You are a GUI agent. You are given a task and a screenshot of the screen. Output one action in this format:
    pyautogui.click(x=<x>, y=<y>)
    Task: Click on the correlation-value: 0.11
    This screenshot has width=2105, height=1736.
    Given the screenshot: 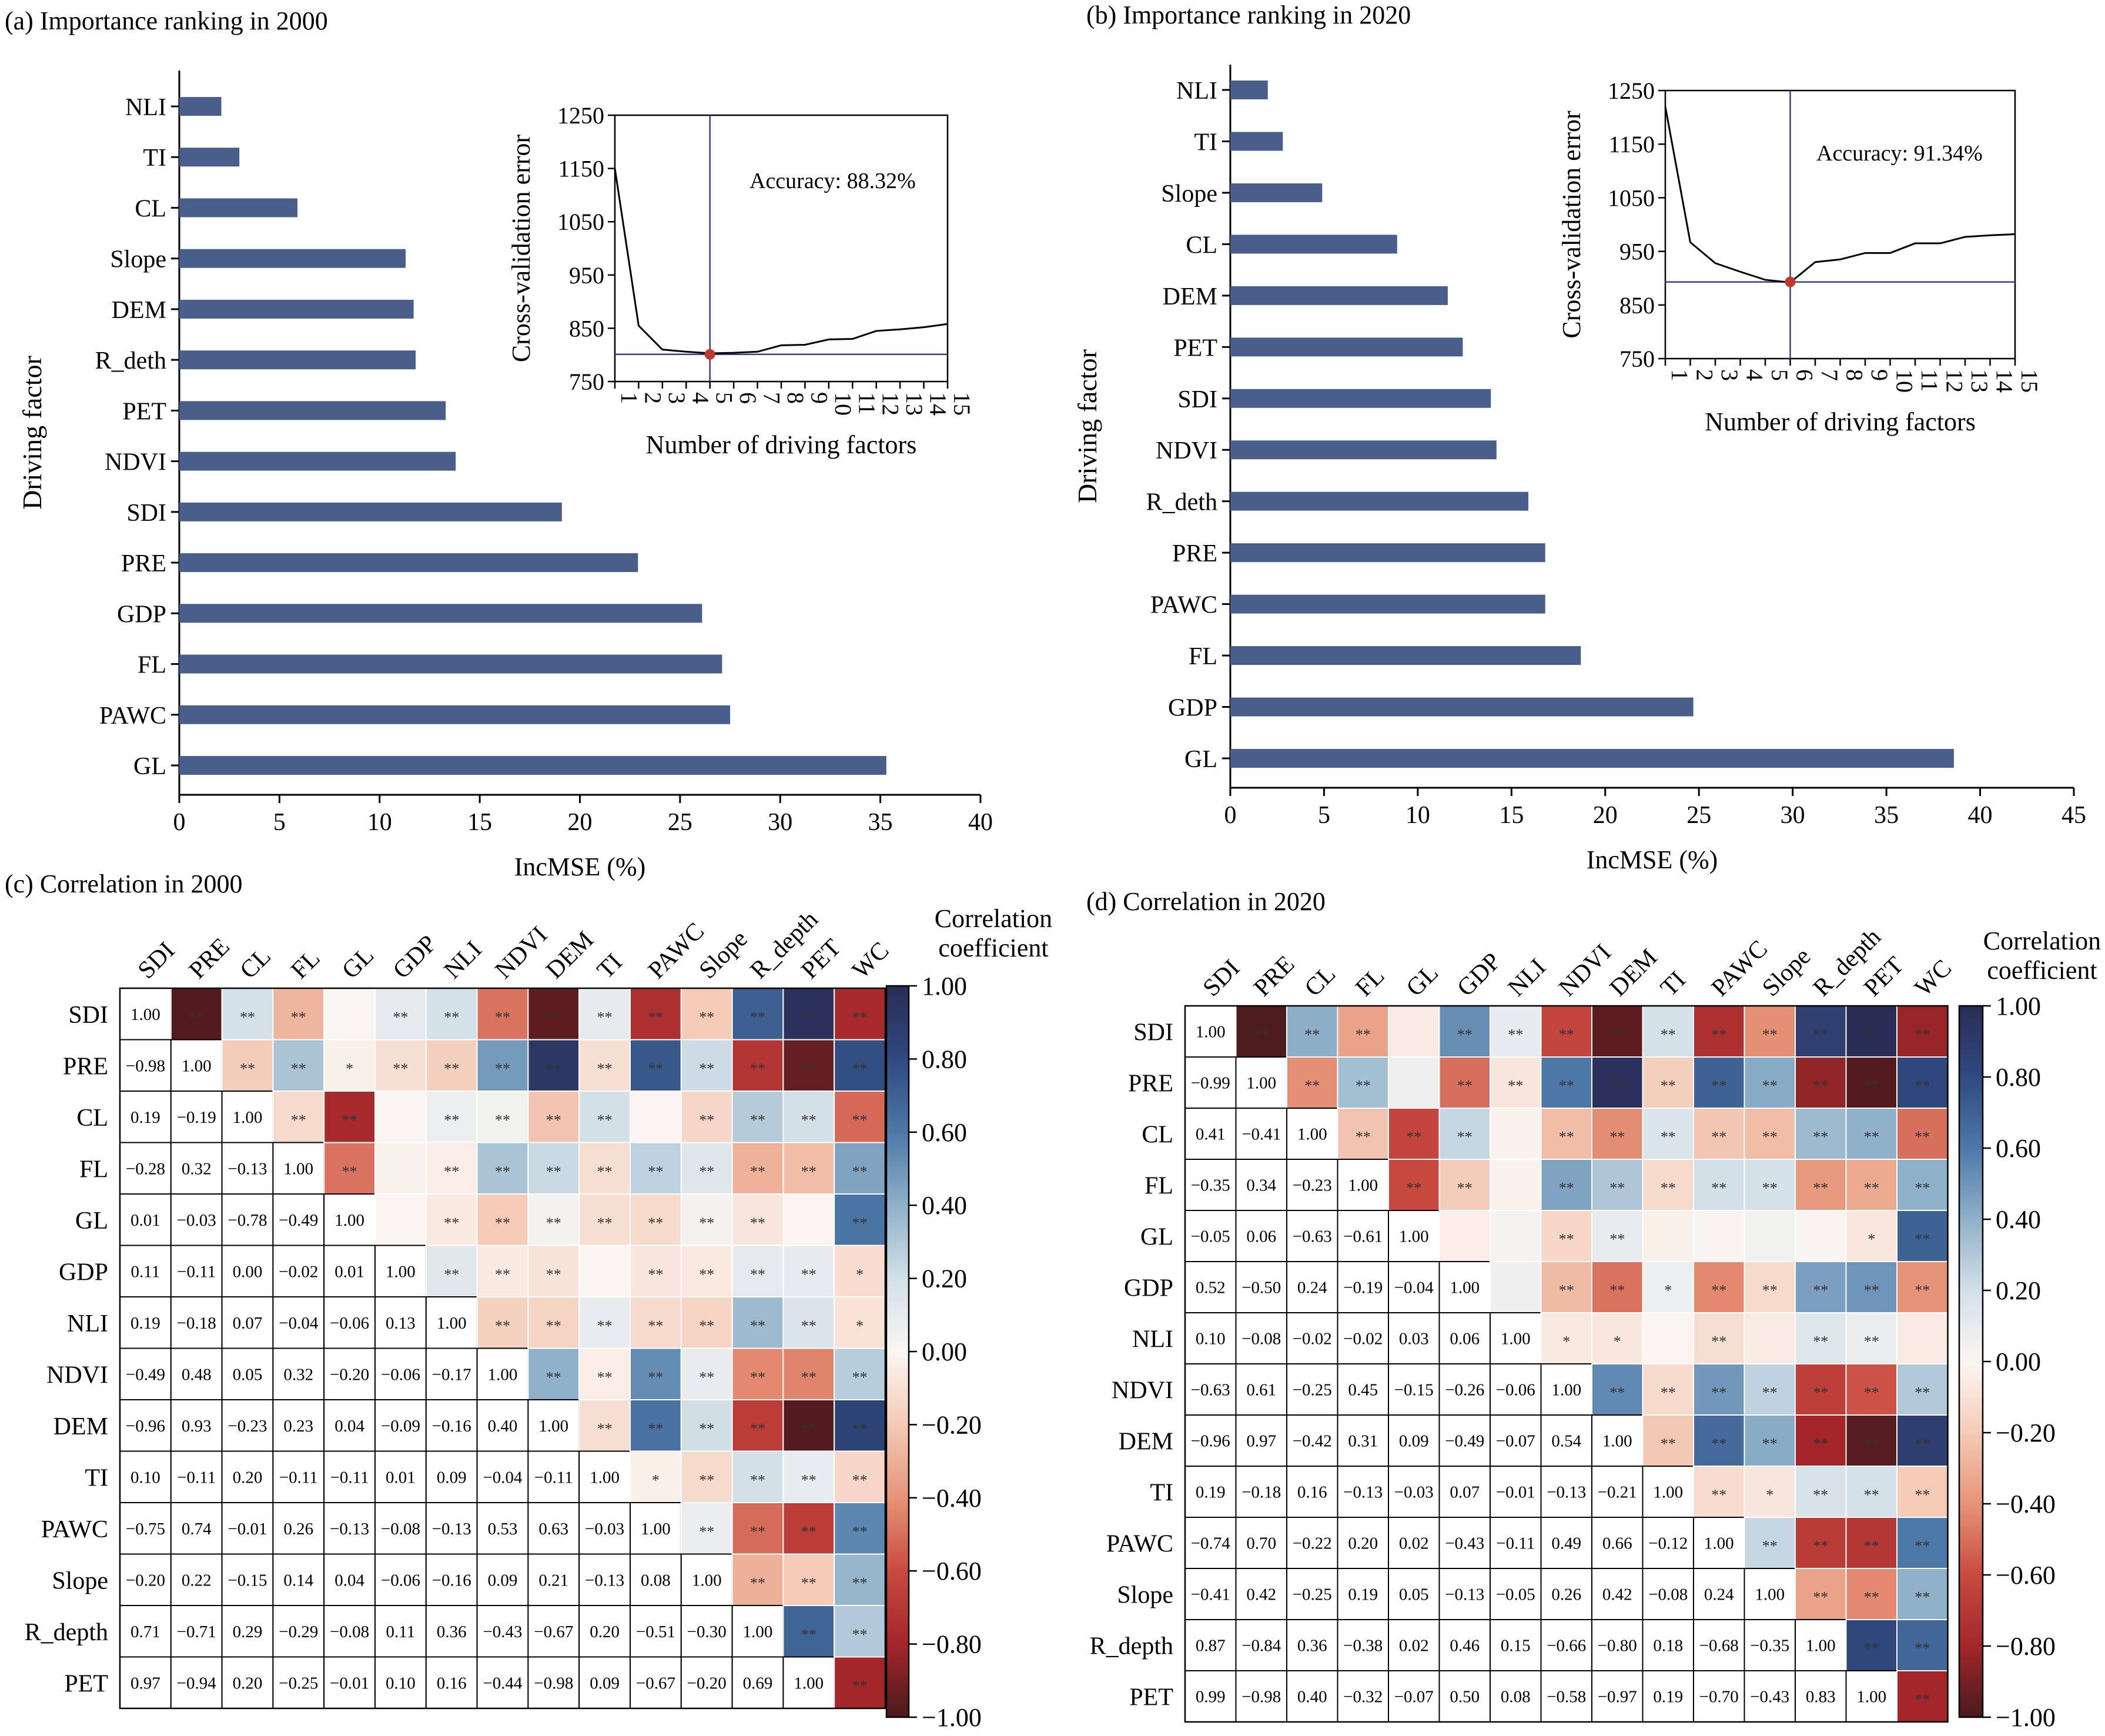 What is the action you would take?
    pyautogui.click(x=145, y=1272)
    